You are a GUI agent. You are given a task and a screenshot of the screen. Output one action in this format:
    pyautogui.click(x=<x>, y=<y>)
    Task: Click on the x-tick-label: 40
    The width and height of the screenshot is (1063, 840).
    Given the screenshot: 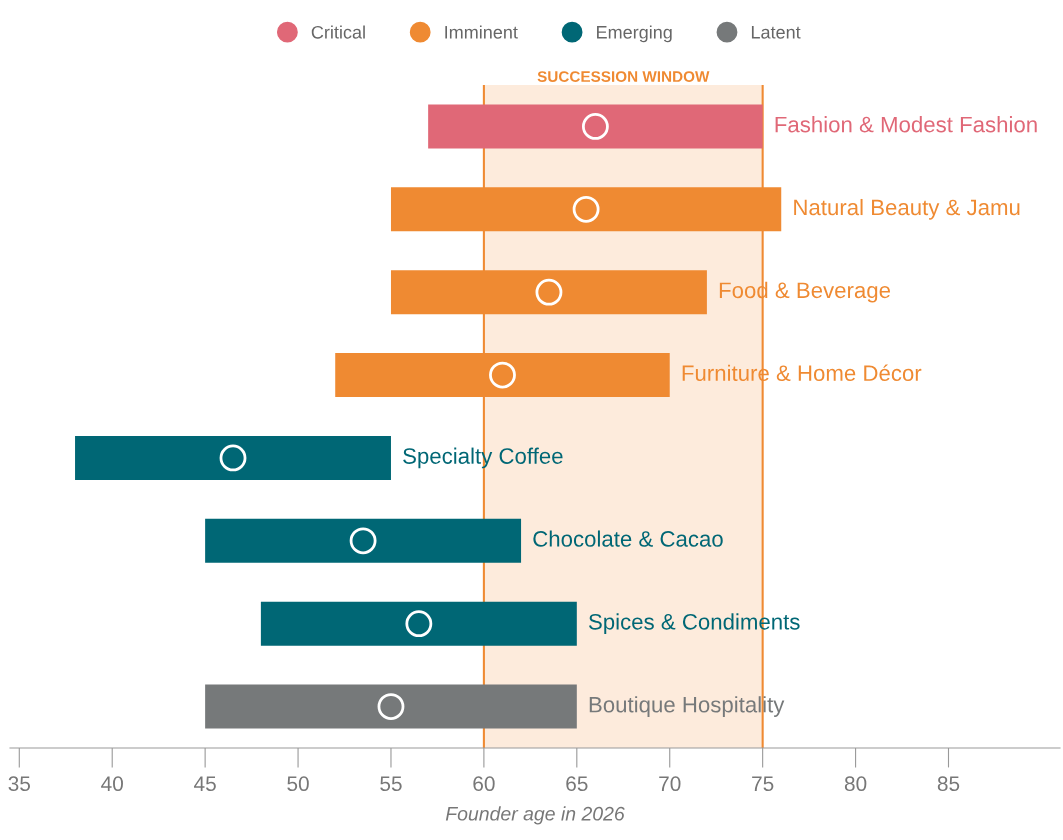 What is the action you would take?
    pyautogui.click(x=112, y=784)
    